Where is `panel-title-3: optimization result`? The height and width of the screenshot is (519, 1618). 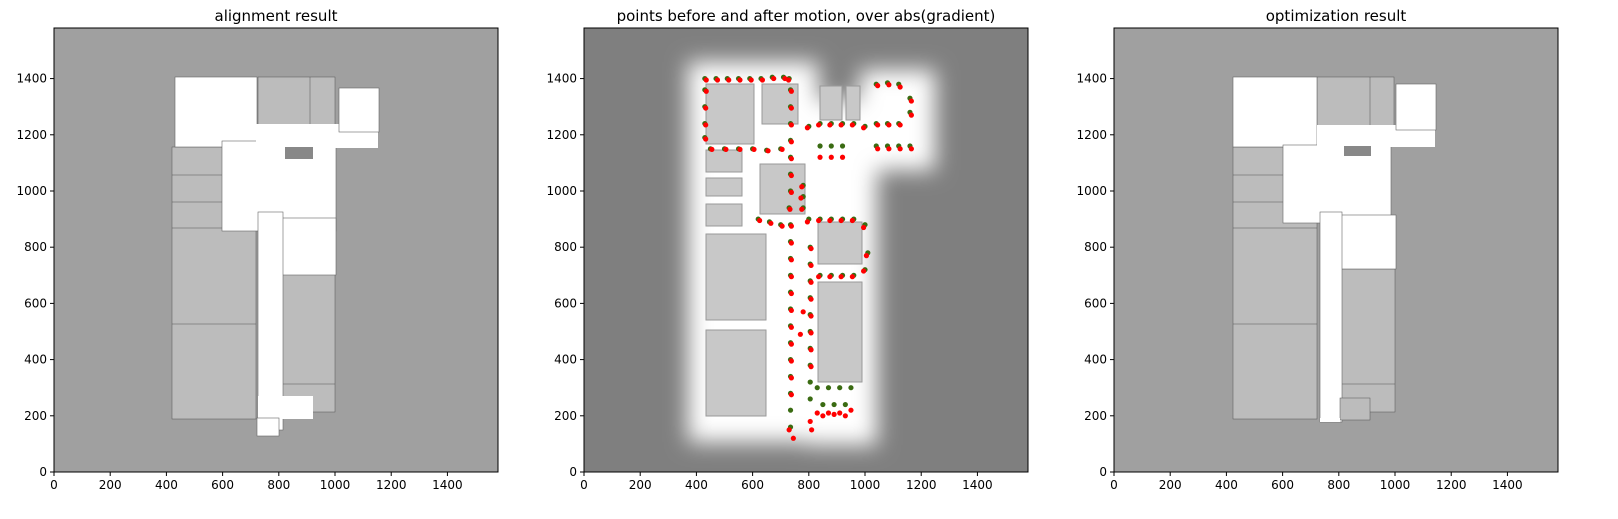
panel-title-3: optimization result is located at coordinates (1336, 16).